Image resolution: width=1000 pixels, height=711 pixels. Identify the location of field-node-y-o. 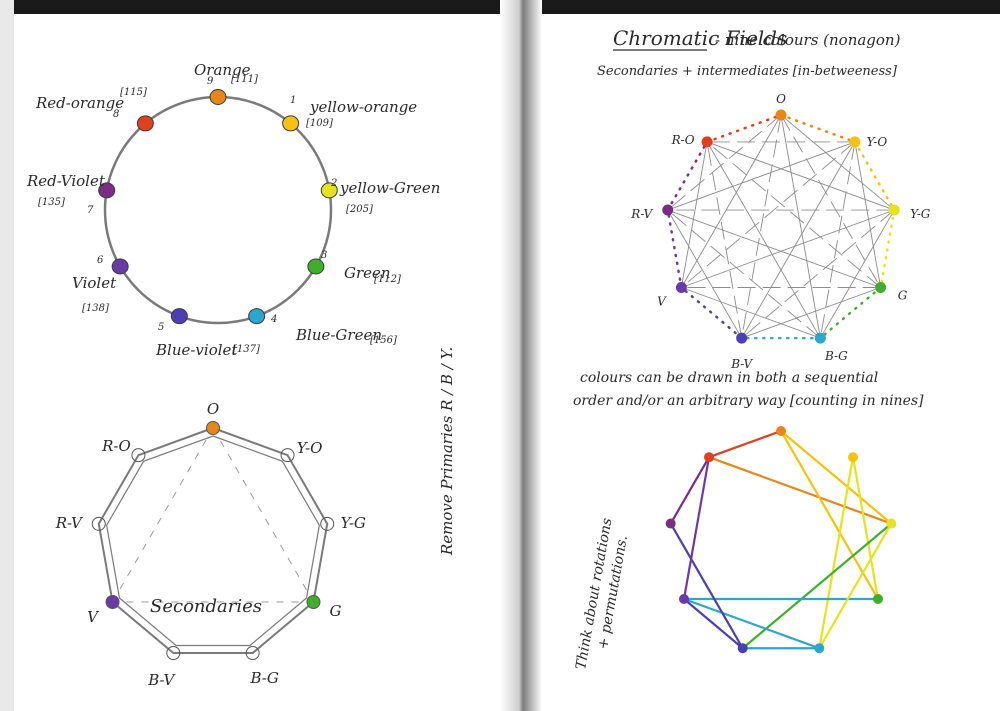
(855, 142).